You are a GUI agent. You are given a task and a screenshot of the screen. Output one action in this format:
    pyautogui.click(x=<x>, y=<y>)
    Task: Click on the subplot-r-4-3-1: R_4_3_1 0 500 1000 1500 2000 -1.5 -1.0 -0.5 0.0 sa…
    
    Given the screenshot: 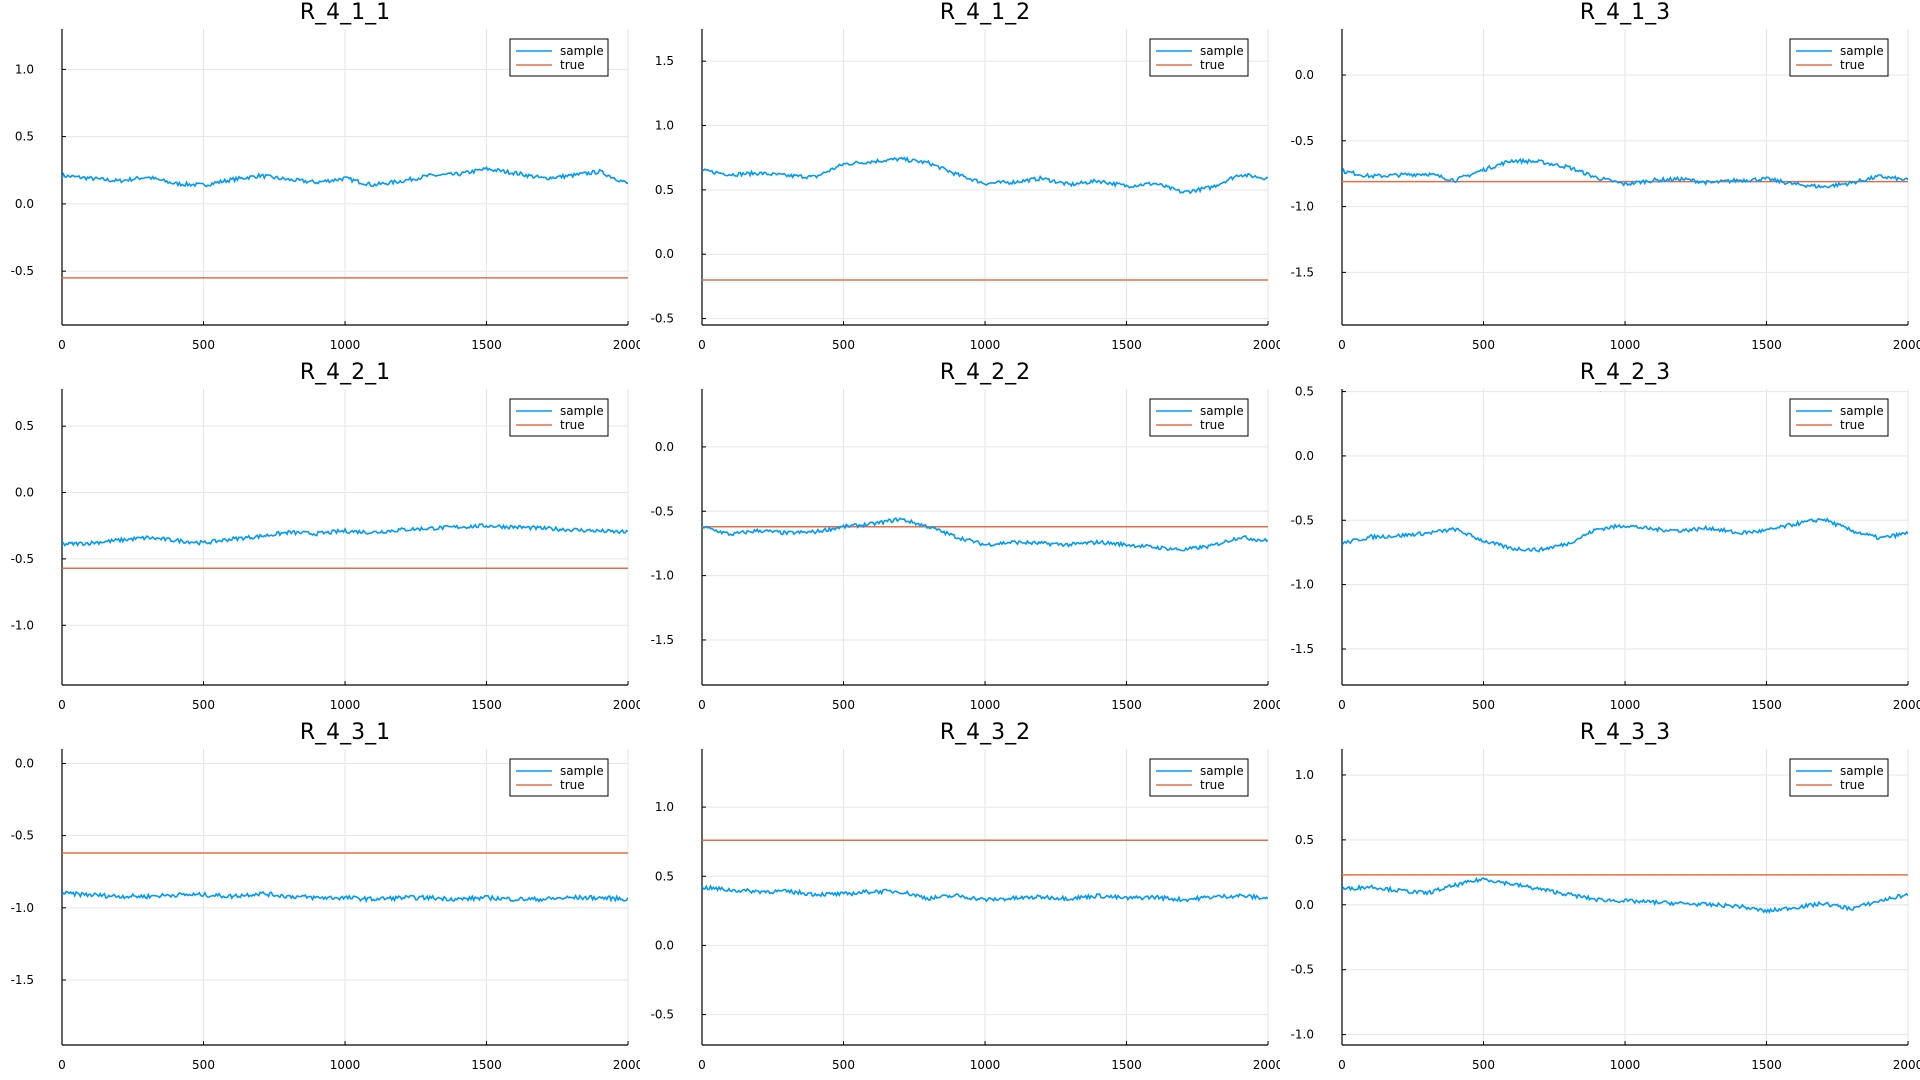 What is the action you would take?
    pyautogui.click(x=320, y=900)
    